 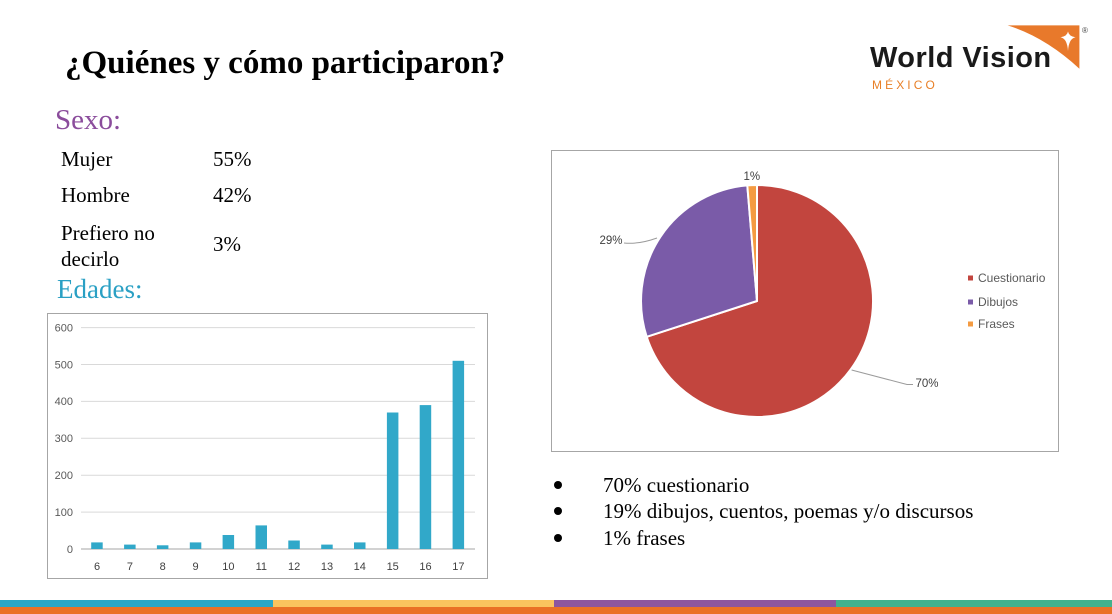 What do you see at coordinates (64, 439) in the screenshot?
I see `svg-text: 300` at bounding box center [64, 439].